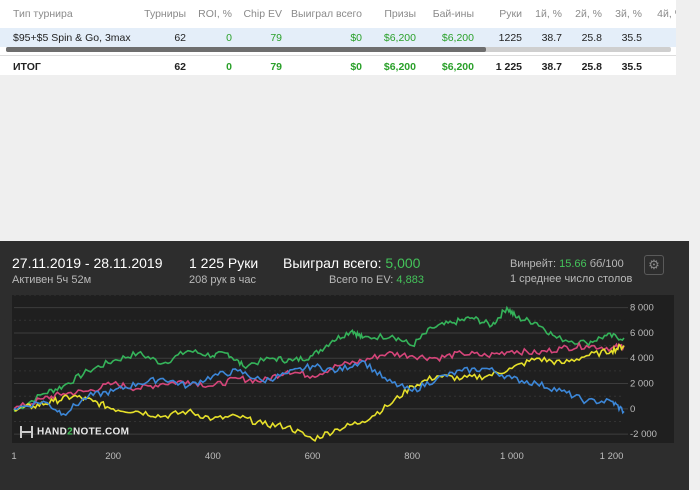 This screenshot has height=490, width=700. I want to click on winrate-label: Винрейт:, so click(533, 264).